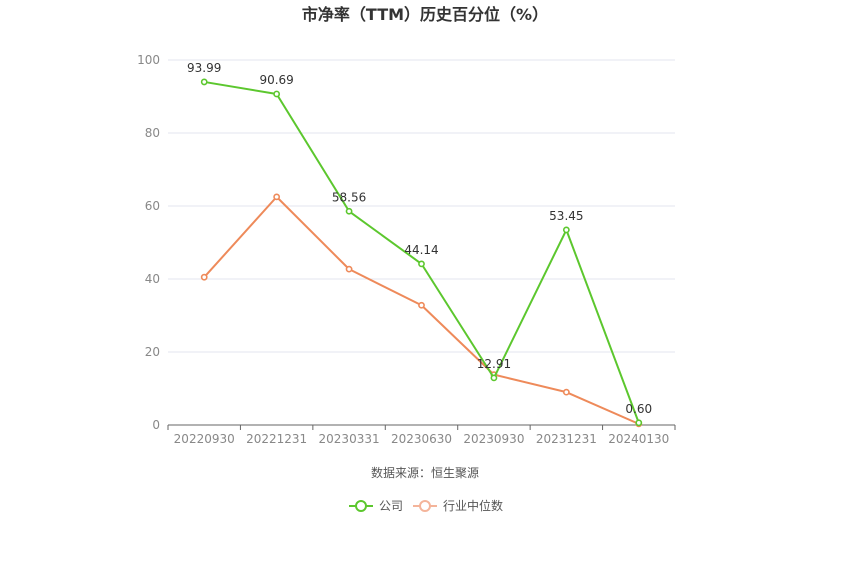 The height and width of the screenshot is (574, 850). What do you see at coordinates (148, 242) in the screenshot?
I see `y-axis-ticks: 0 20 40 60 80 100` at bounding box center [148, 242].